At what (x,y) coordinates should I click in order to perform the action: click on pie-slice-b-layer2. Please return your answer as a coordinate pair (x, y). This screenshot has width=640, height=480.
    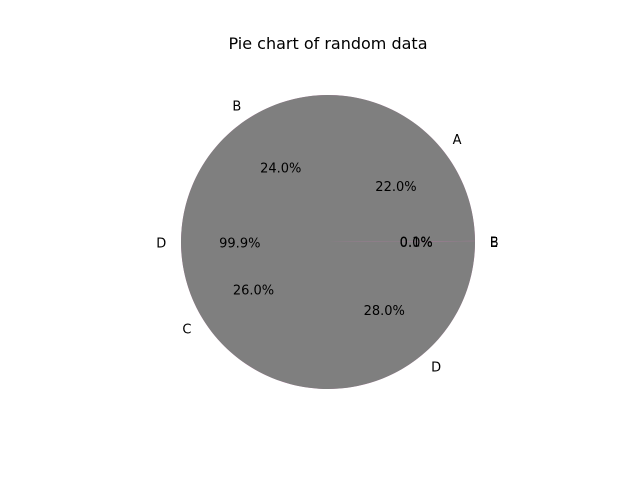
    Looking at the image, I should click on (401, 241).